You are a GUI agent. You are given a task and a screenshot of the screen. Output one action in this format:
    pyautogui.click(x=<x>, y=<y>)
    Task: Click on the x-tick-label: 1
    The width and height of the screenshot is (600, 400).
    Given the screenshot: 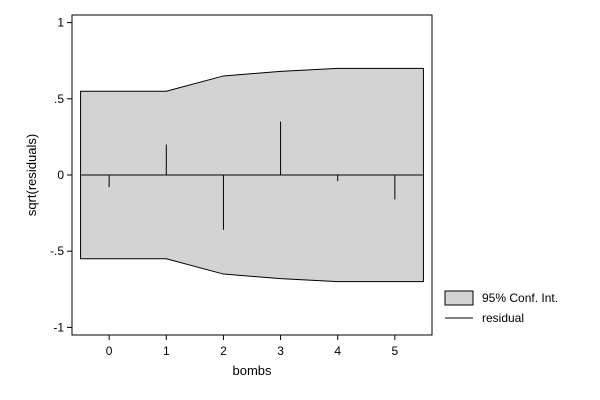 What is the action you would take?
    pyautogui.click(x=166, y=351)
    